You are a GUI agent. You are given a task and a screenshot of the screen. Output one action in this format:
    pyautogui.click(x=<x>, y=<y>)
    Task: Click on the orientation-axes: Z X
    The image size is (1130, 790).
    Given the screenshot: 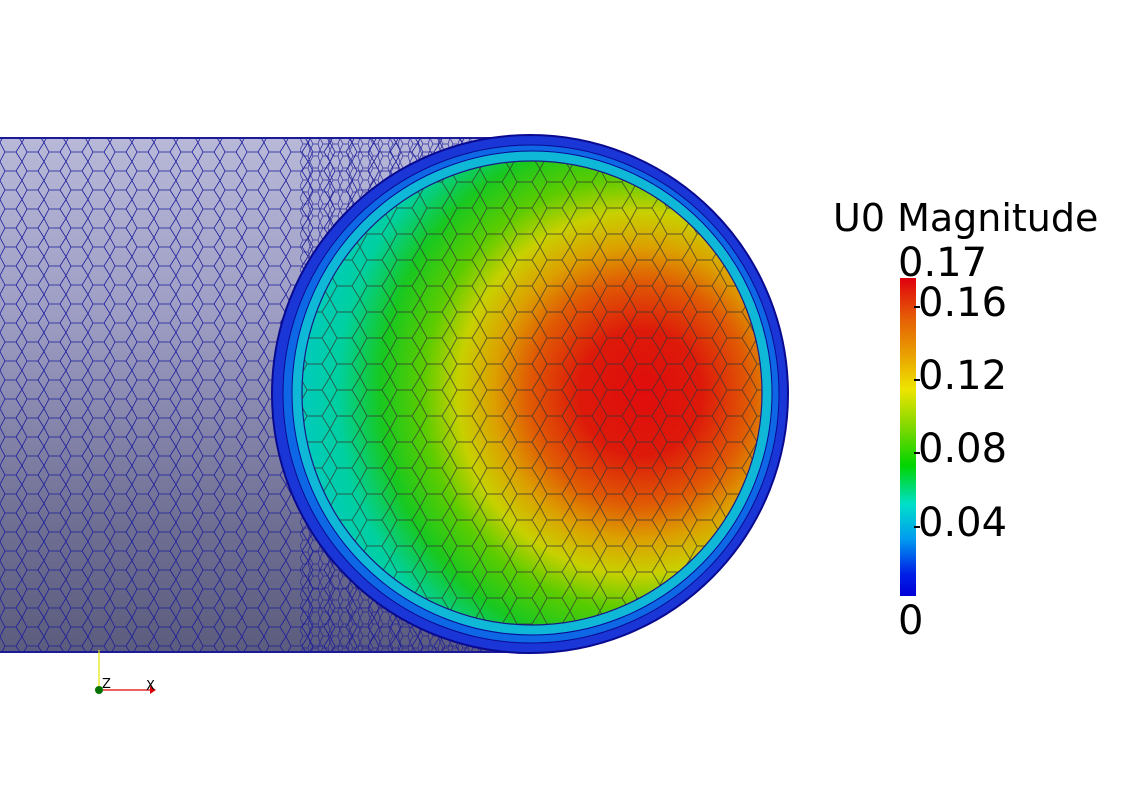 What is the action you would take?
    pyautogui.click(x=125, y=672)
    